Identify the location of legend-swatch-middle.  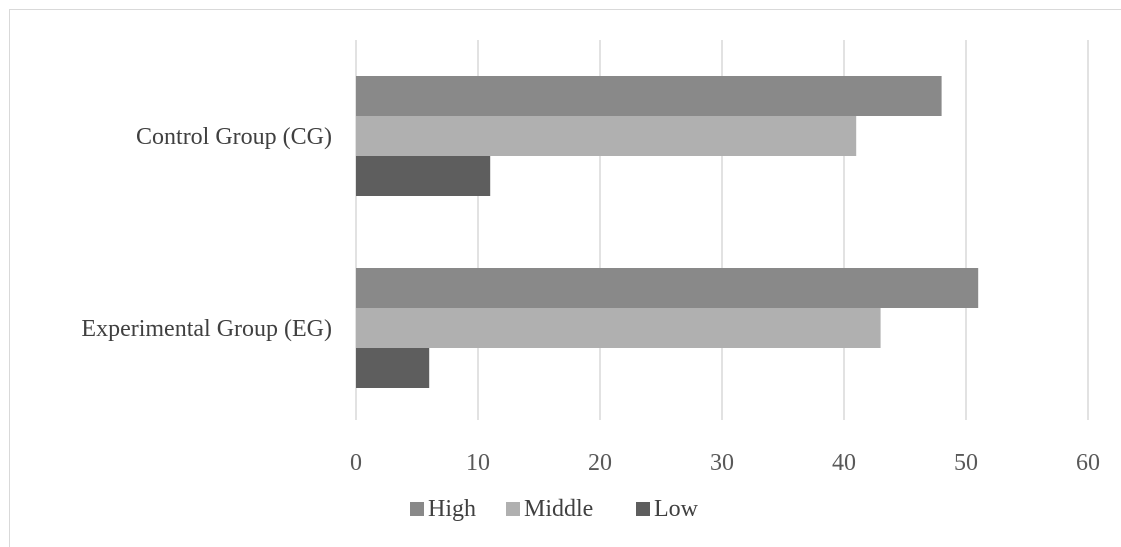
(513, 509).